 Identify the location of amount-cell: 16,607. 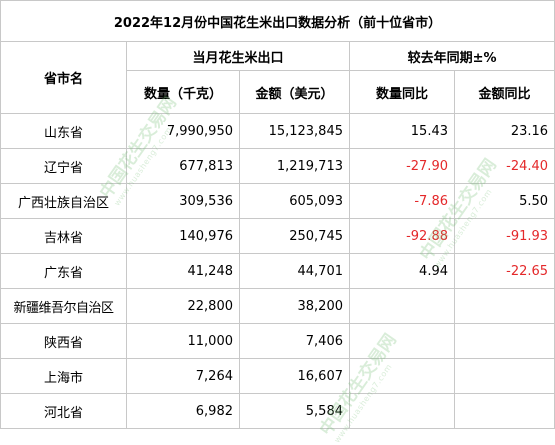
(294, 376).